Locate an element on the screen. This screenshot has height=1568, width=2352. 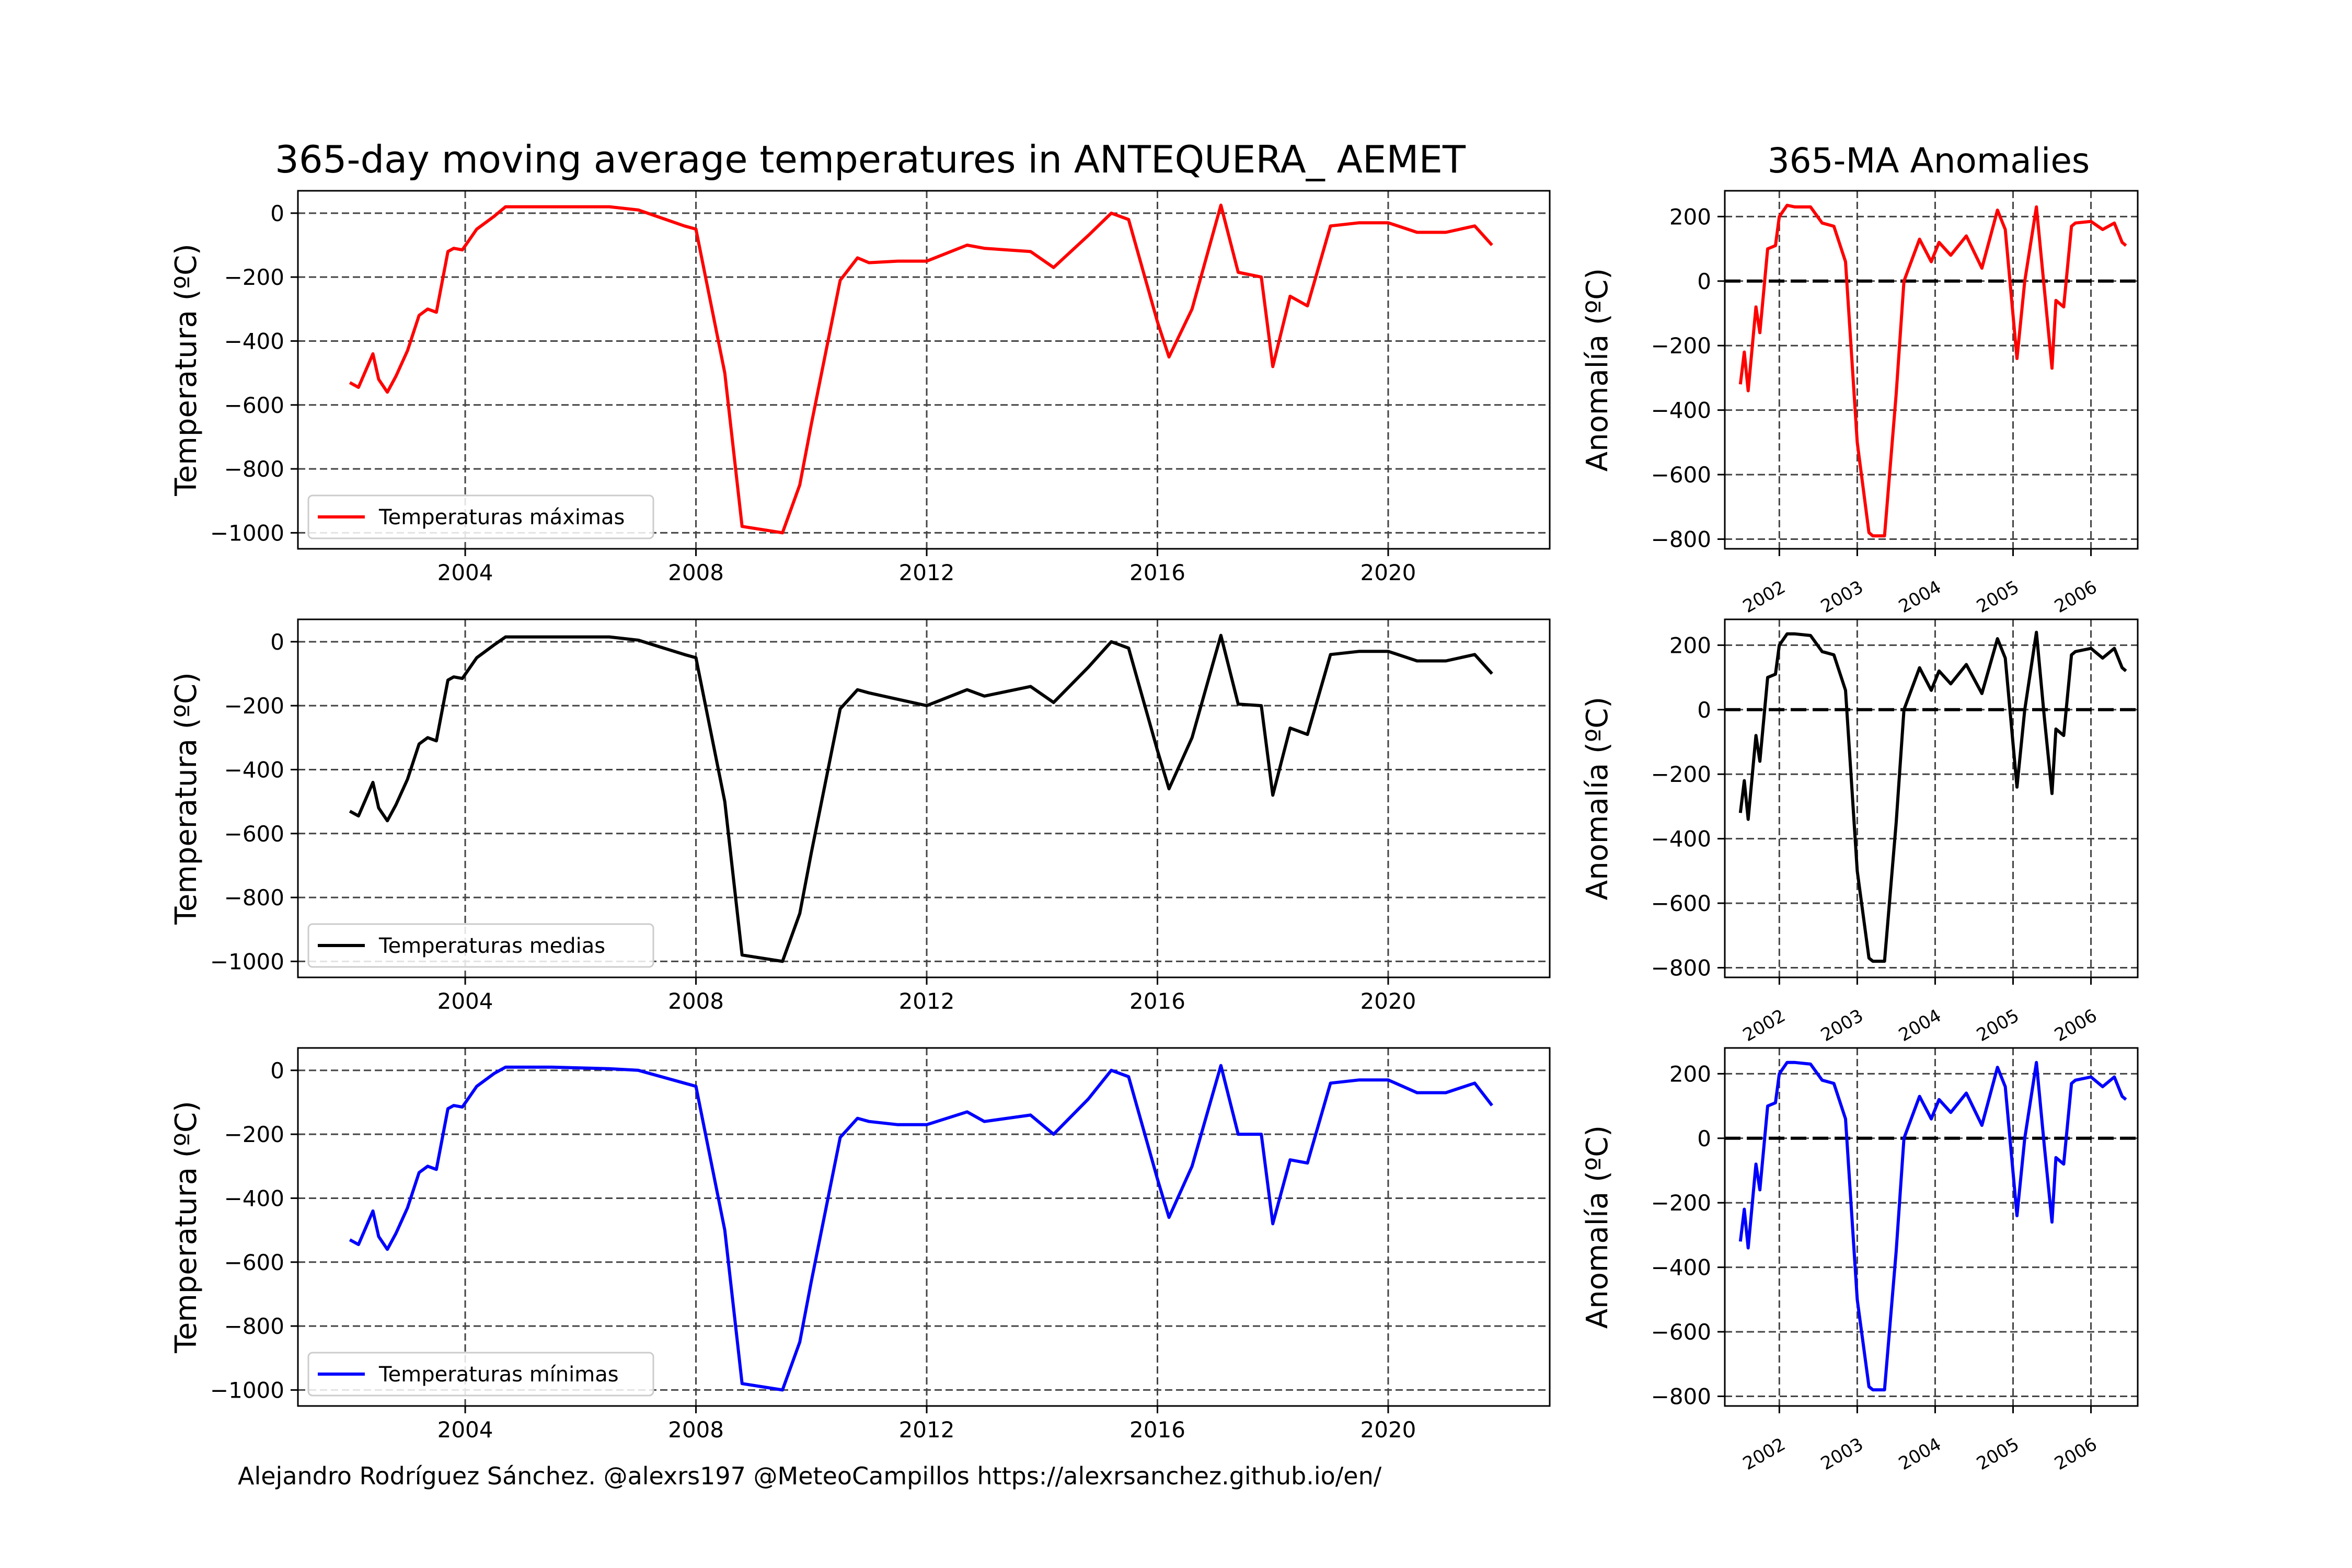
legend: Temperaturas mínimas is located at coordinates (480, 1374).